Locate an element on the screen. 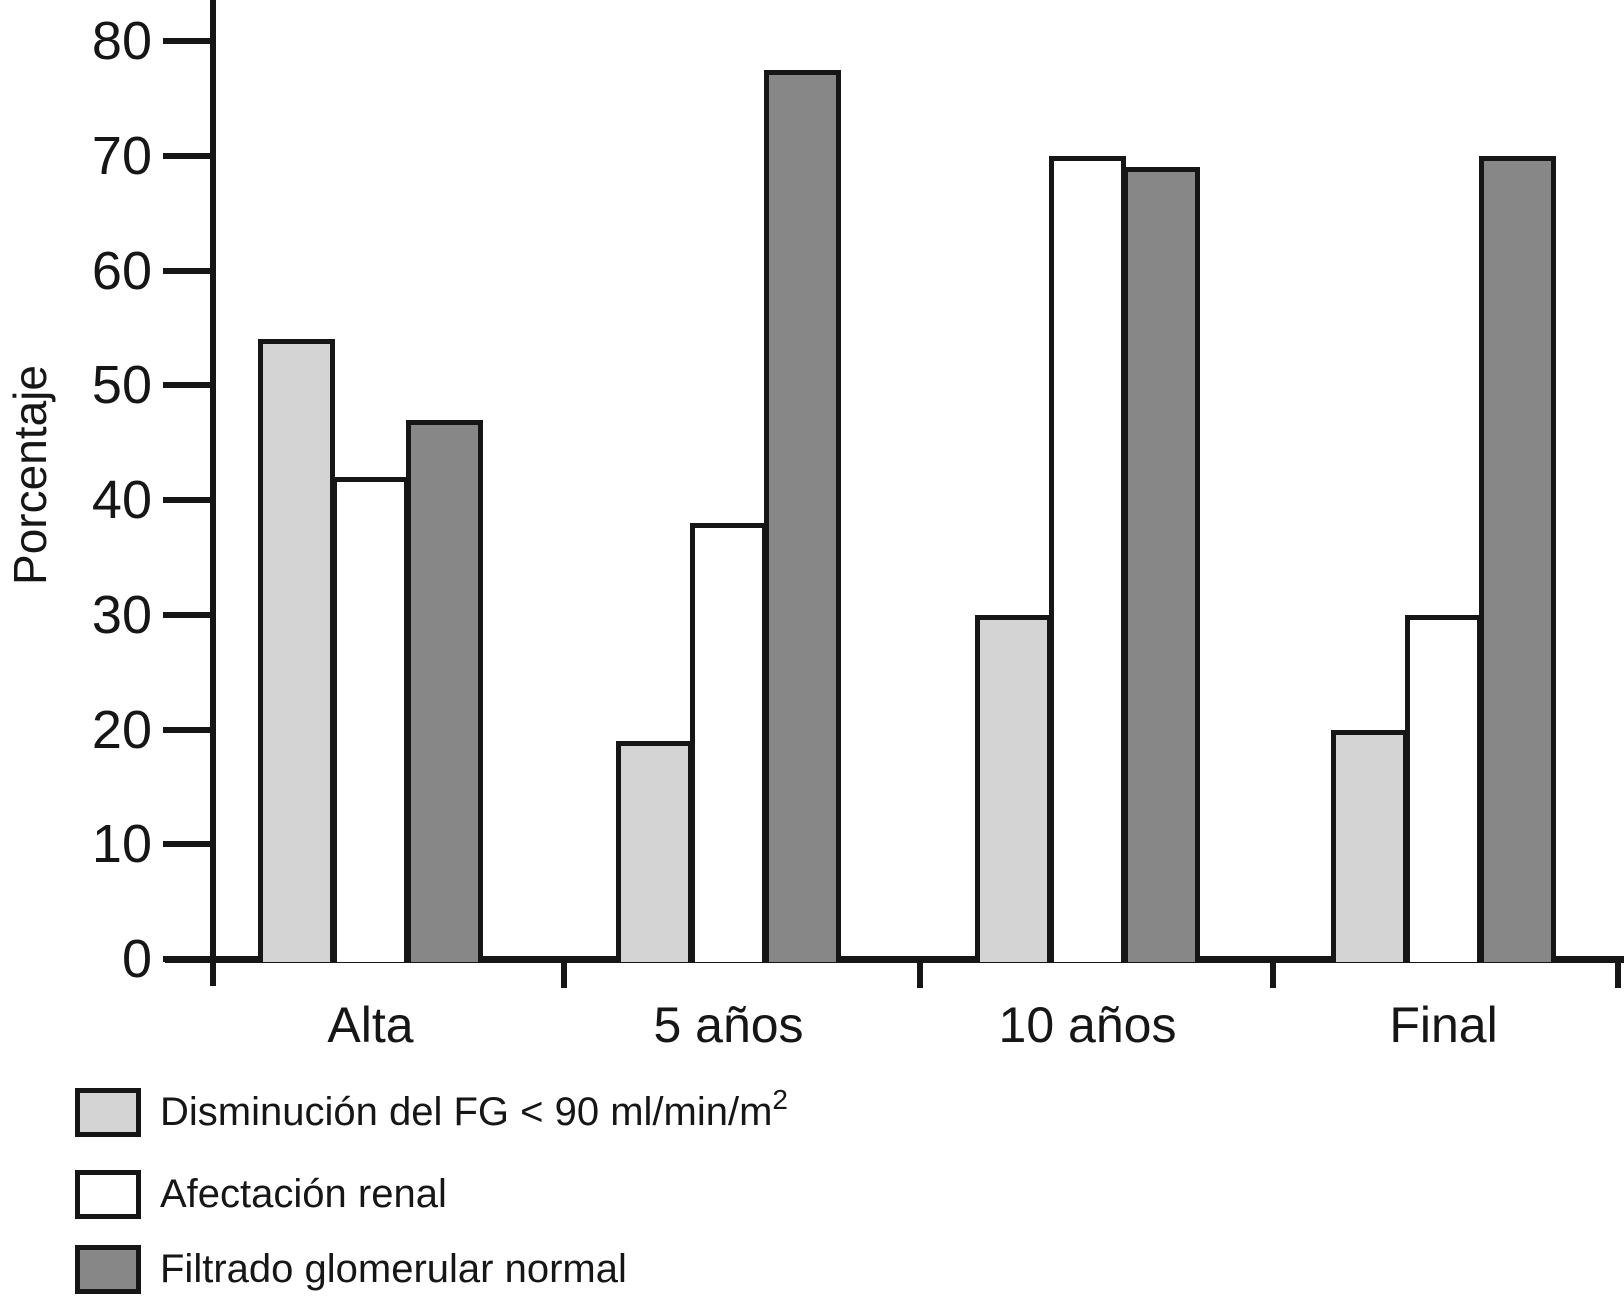 The width and height of the screenshot is (1624, 1300). y-tick-label-70: 70 is located at coordinates (121, 156).